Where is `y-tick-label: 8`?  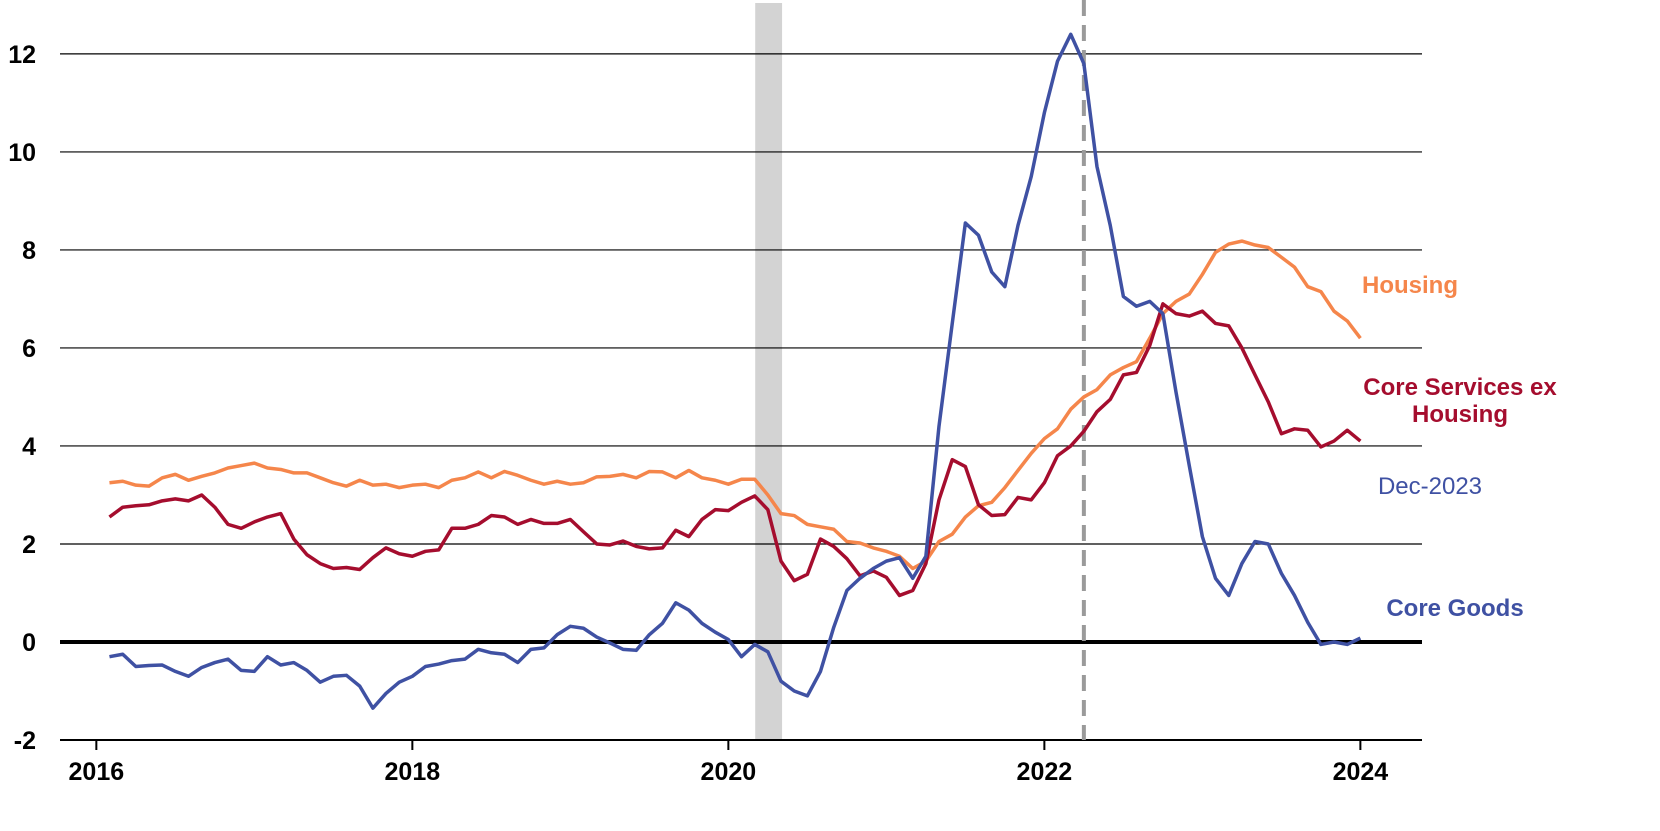
y-tick-label: 8 is located at coordinates (29, 251).